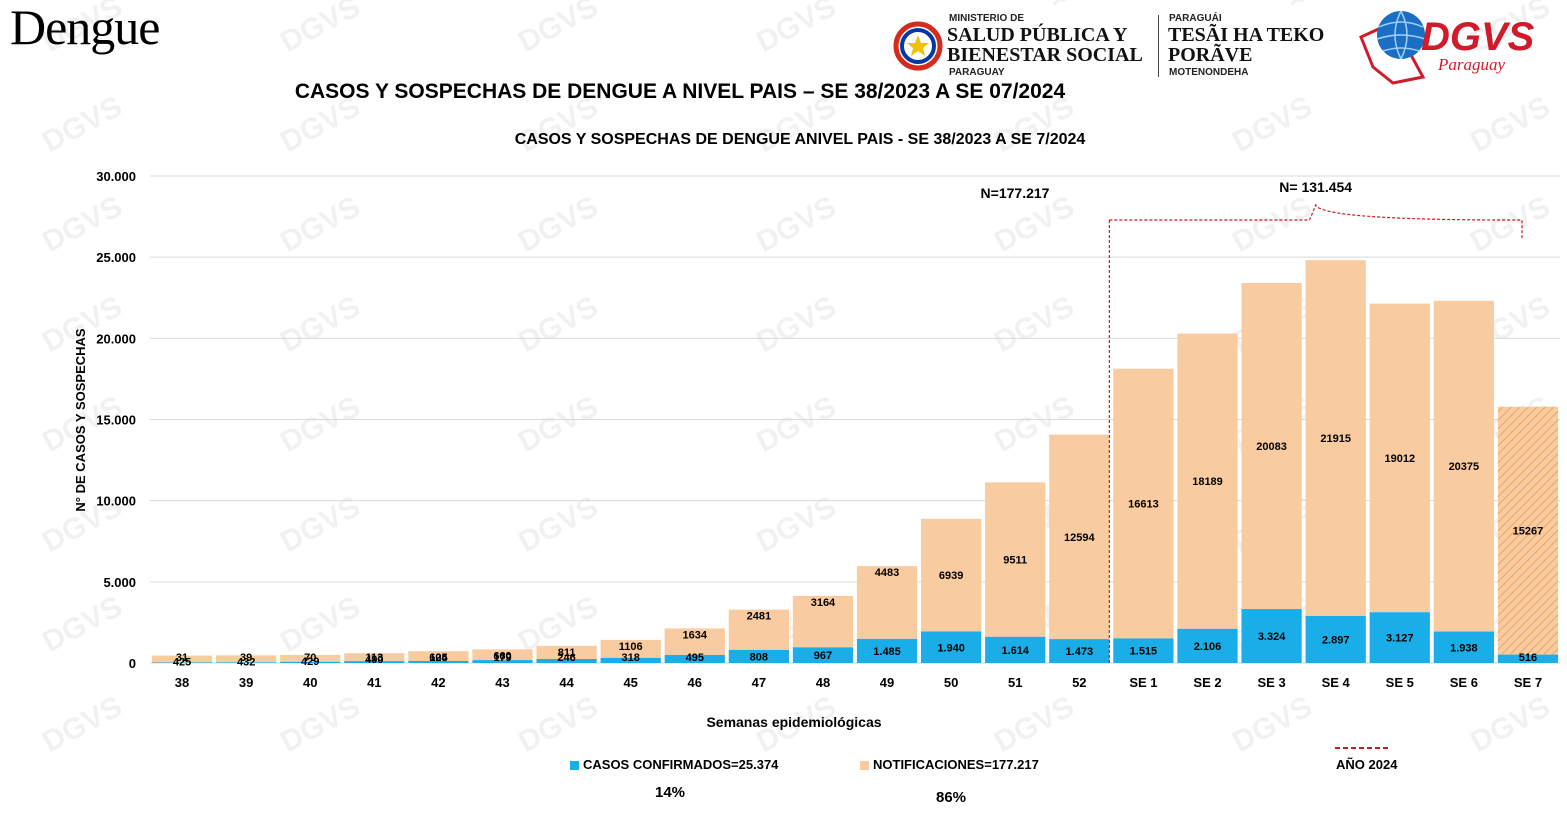 This screenshot has height=813, width=1567. Describe the element at coordinates (85, 27) in the screenshot. I see `page-title: Dengue` at that location.